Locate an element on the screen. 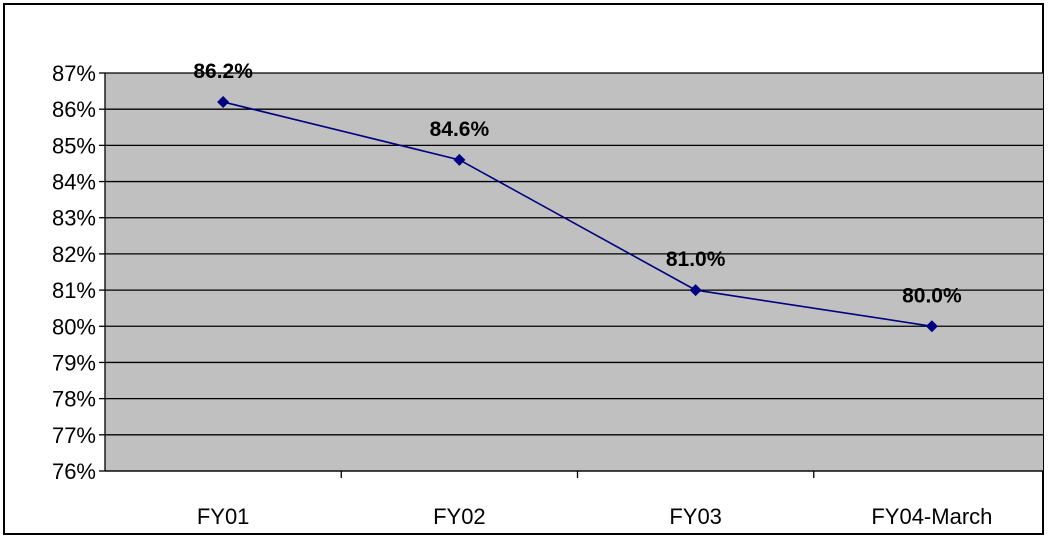 The height and width of the screenshot is (540, 1050). y-tick-label: 84% is located at coordinates (74, 182).